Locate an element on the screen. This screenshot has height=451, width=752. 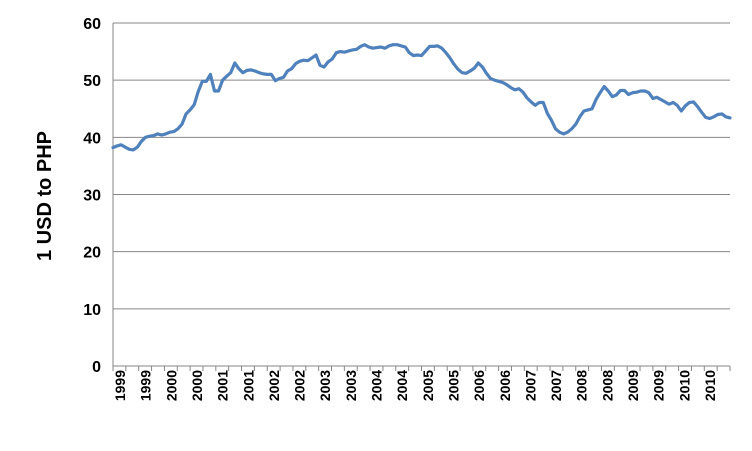
y-tick-label: 0 is located at coordinates (96, 367).